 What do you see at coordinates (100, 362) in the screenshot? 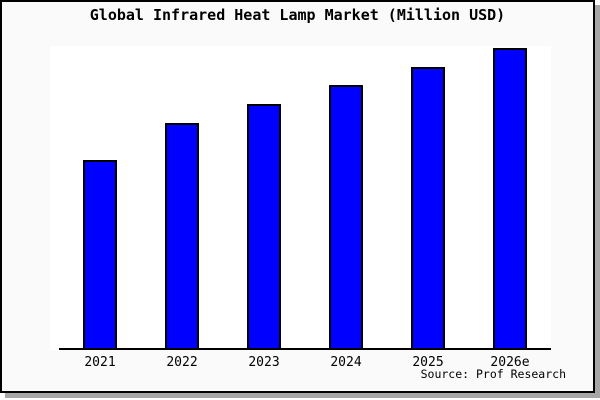
I see `xtick-label-2021: 2021` at bounding box center [100, 362].